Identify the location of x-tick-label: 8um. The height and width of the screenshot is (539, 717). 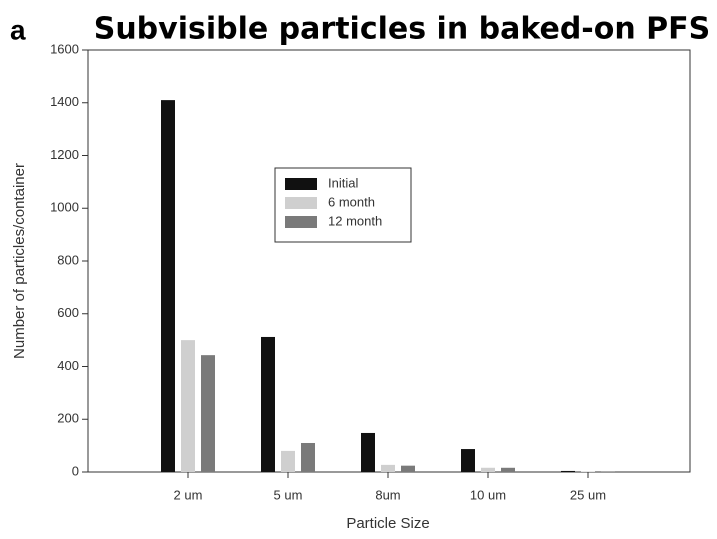
(387, 494).